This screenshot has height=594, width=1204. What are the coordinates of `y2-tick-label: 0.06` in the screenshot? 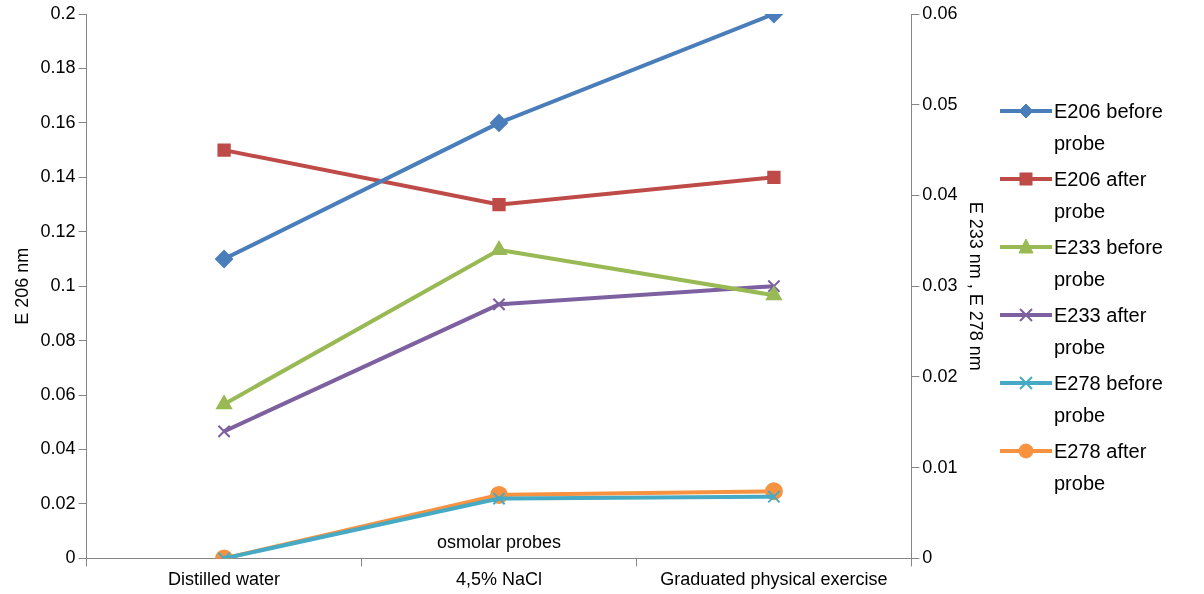 It's located at (940, 12).